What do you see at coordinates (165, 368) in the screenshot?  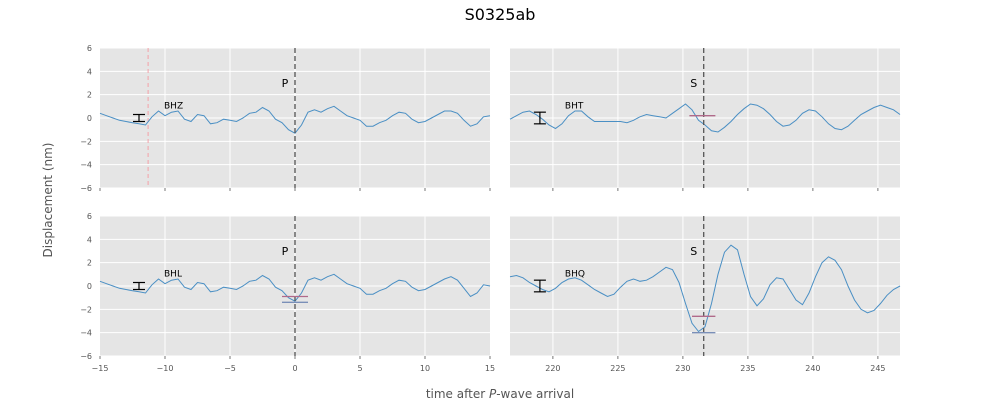 I see `x-tick-label: −10` at bounding box center [165, 368].